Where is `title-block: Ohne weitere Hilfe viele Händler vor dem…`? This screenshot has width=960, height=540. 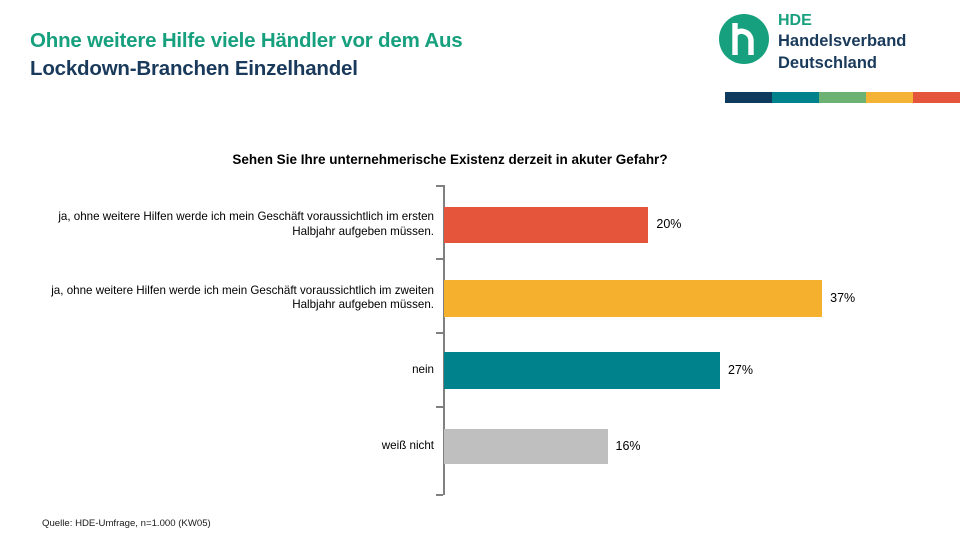 title-block: Ohne weitere Hilfe viele Händler vor dem… is located at coordinates (246, 54).